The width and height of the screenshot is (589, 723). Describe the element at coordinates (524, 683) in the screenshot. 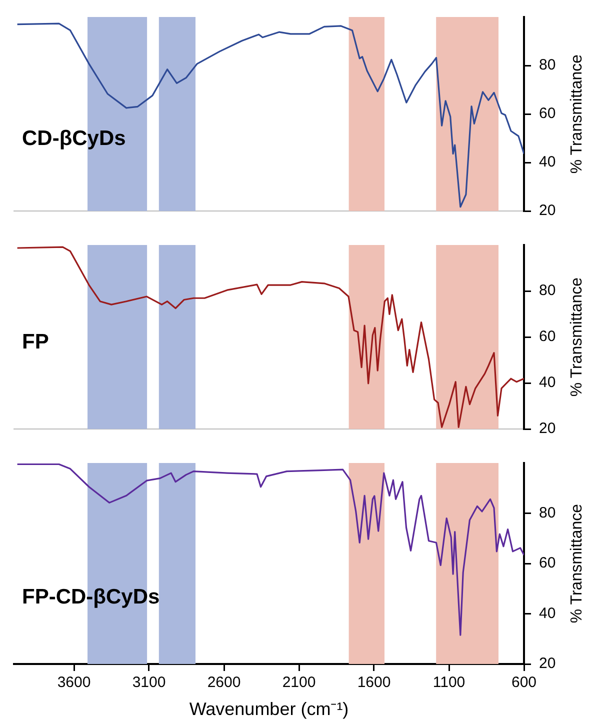

I see `x-tick-label: 600` at that location.